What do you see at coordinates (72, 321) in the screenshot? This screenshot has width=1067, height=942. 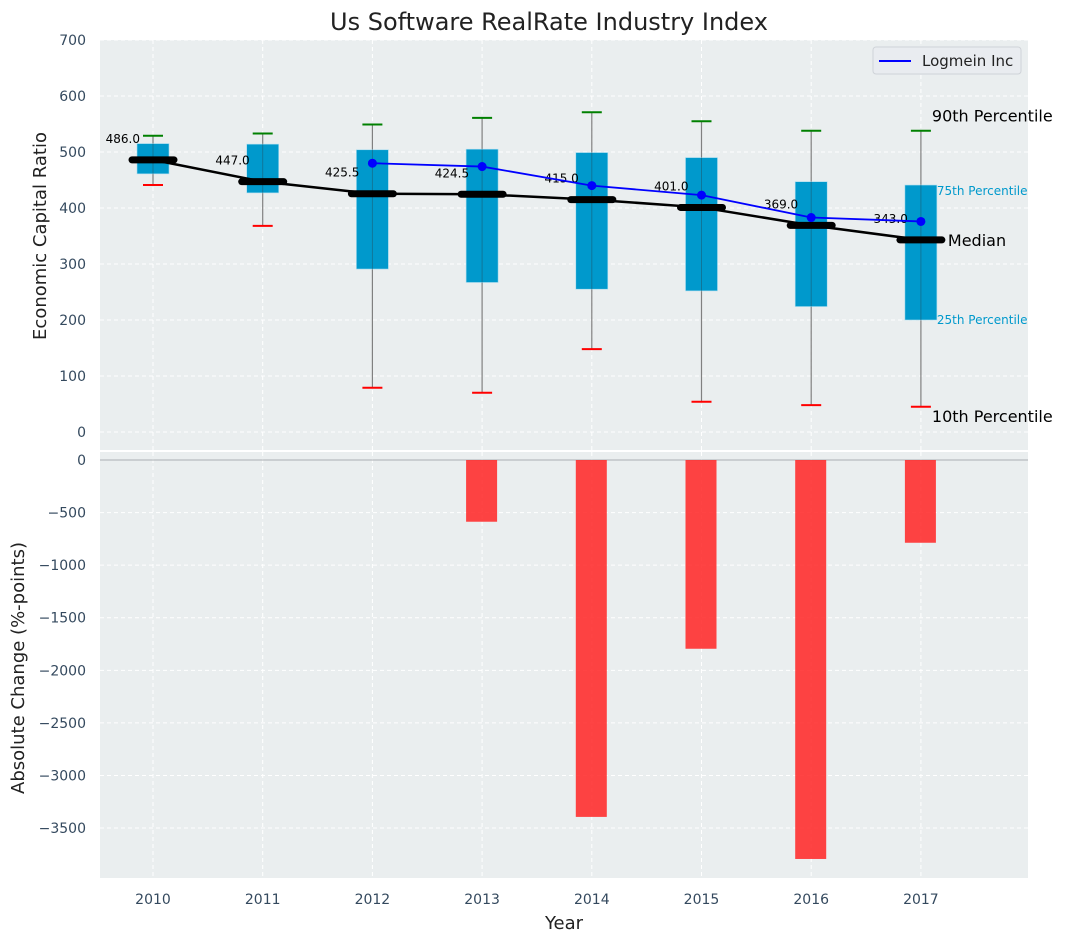 I see `top-y-tick-label: 200` at bounding box center [72, 321].